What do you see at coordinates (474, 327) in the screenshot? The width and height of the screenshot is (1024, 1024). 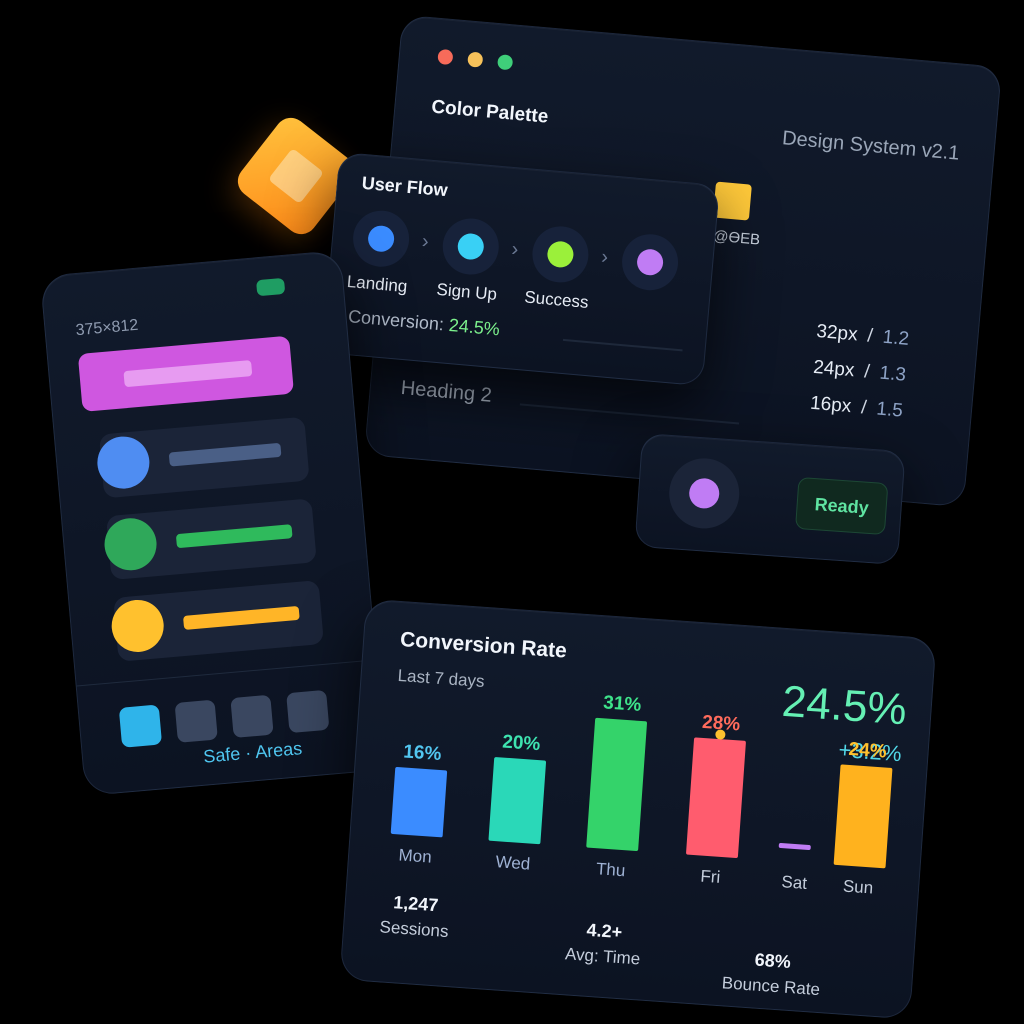 I see `conversion-value: 24.5%` at bounding box center [474, 327].